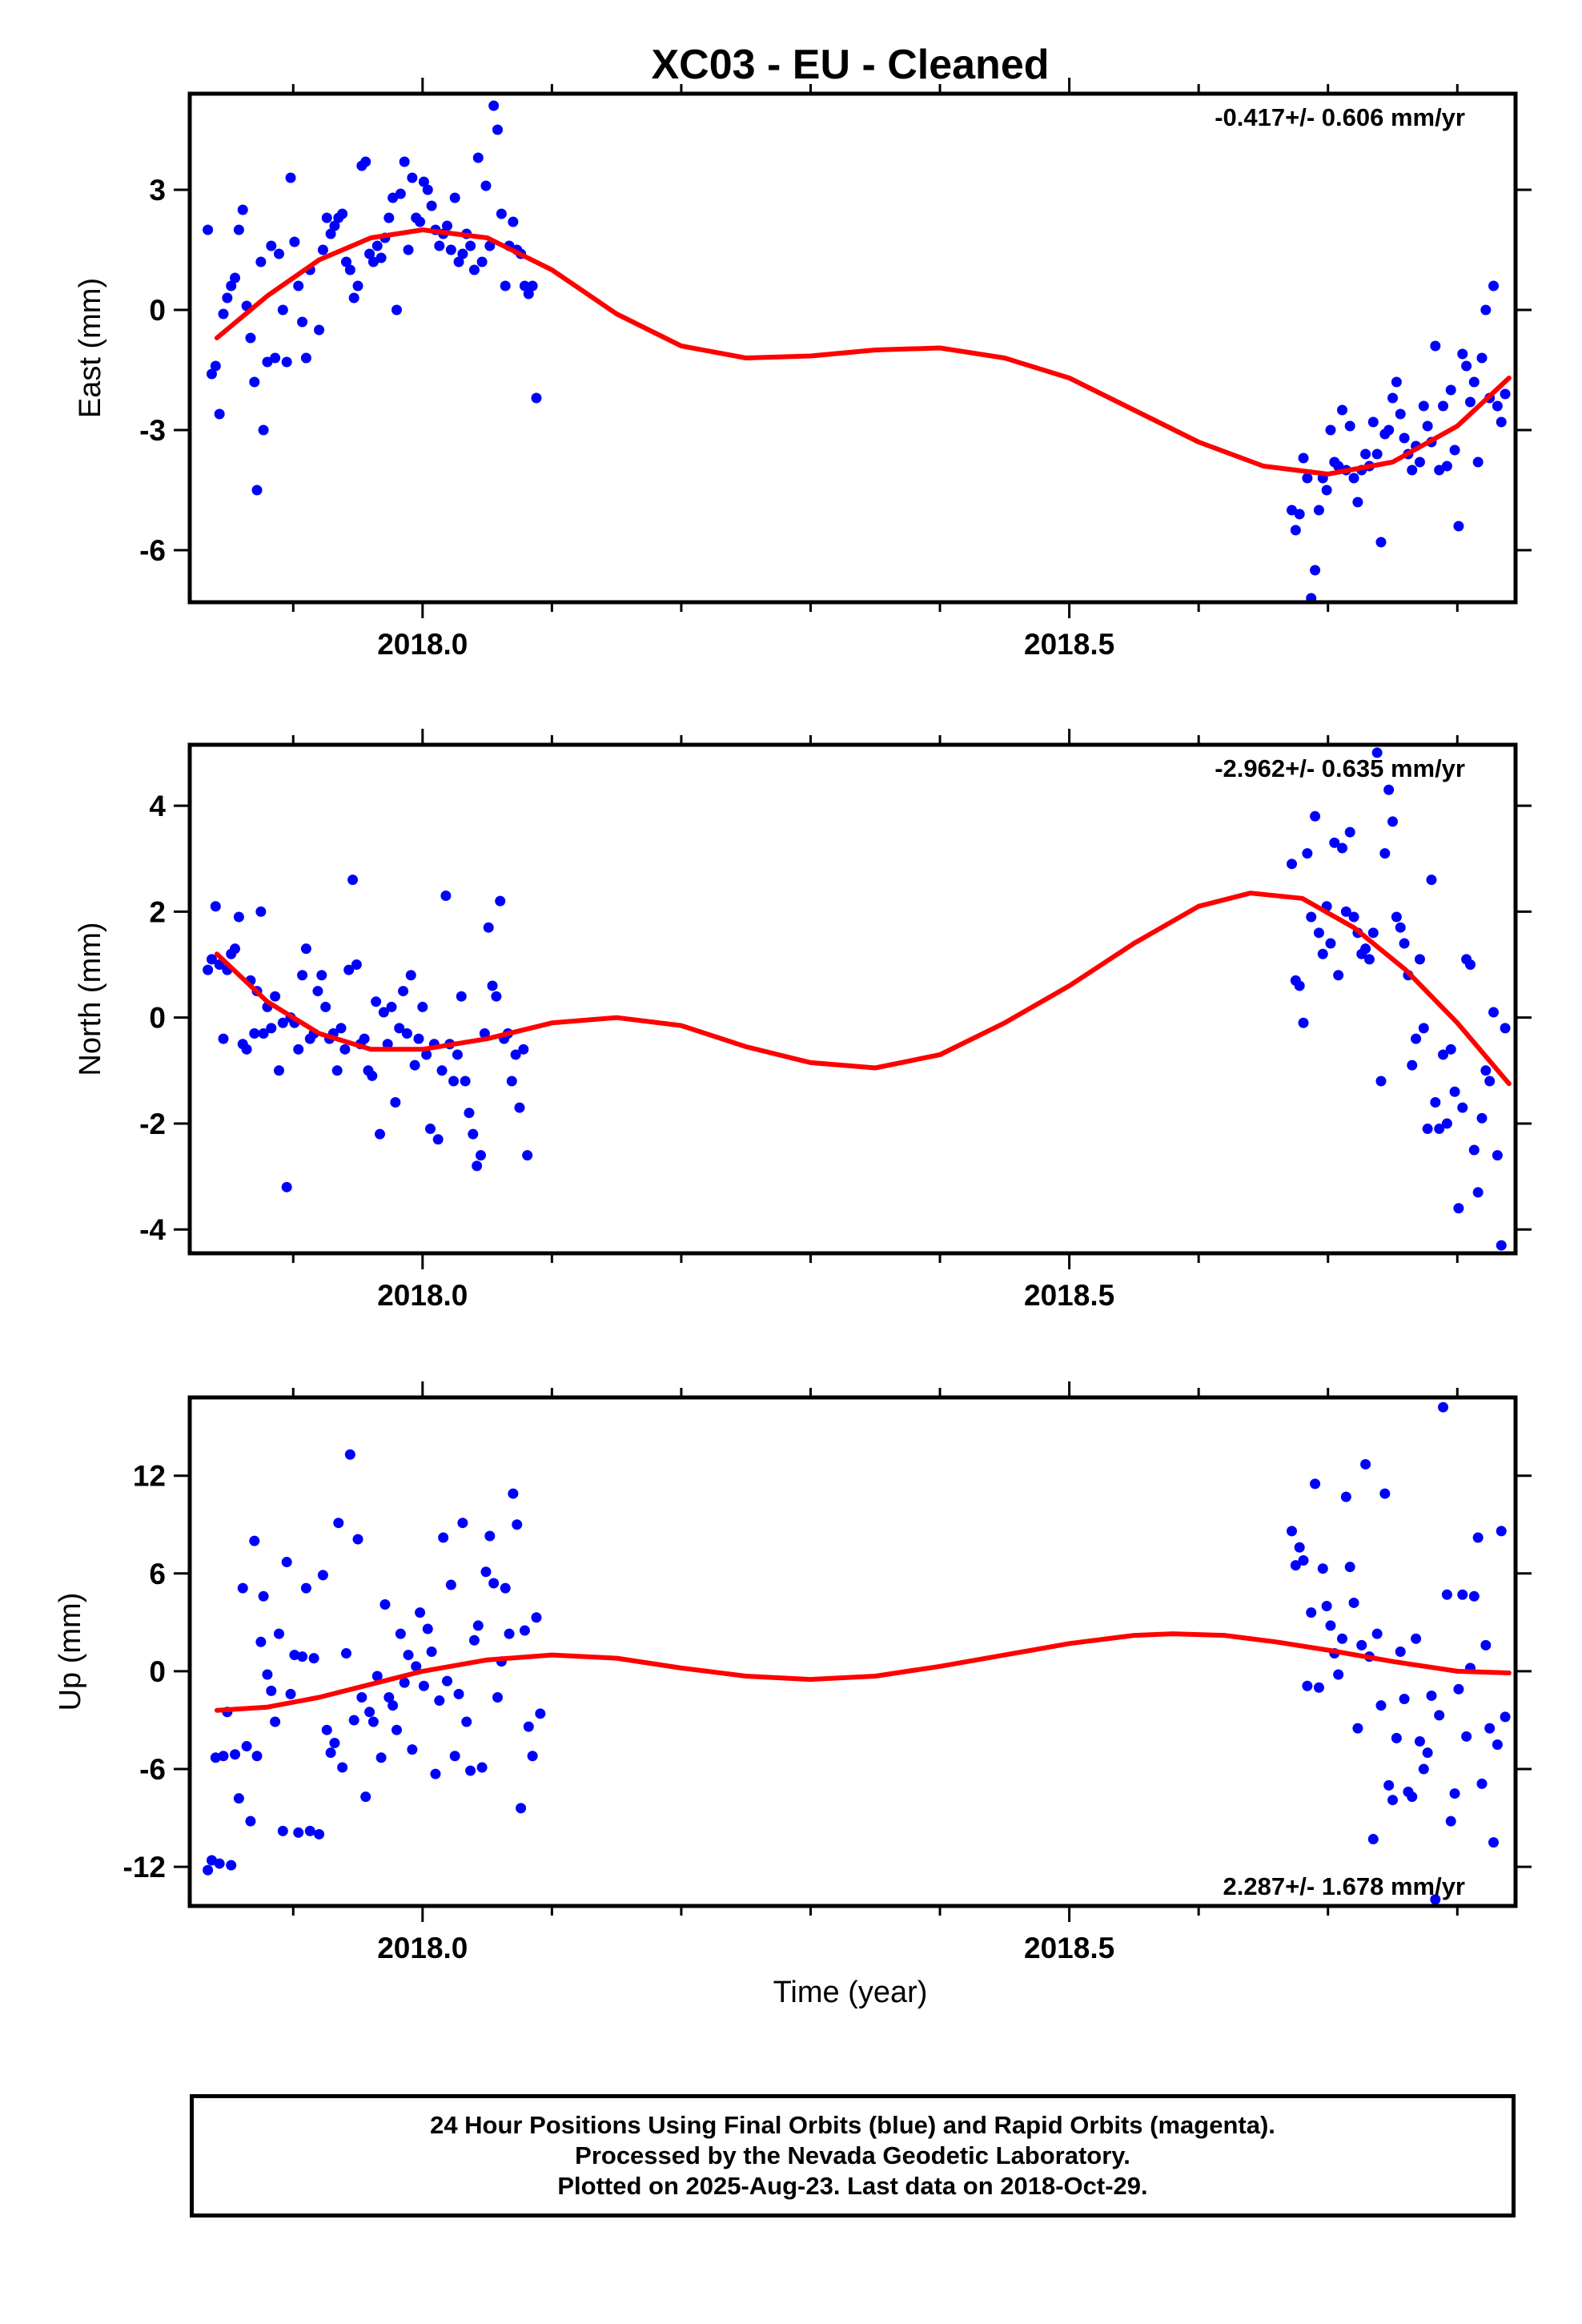 This screenshot has width=1582, height=2324. What do you see at coordinates (152, 1229) in the screenshot?
I see `north-y-tick-label: -4` at bounding box center [152, 1229].